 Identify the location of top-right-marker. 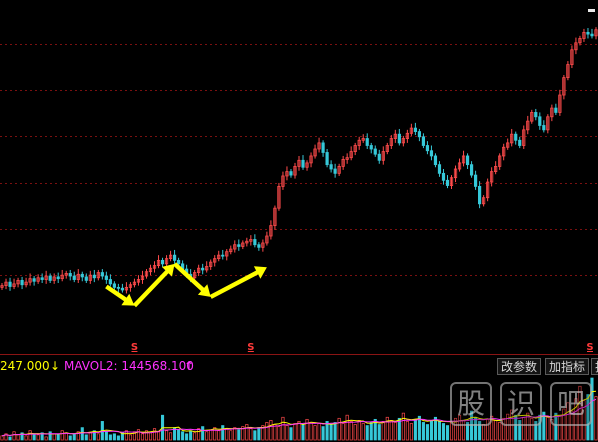
(591, 10).